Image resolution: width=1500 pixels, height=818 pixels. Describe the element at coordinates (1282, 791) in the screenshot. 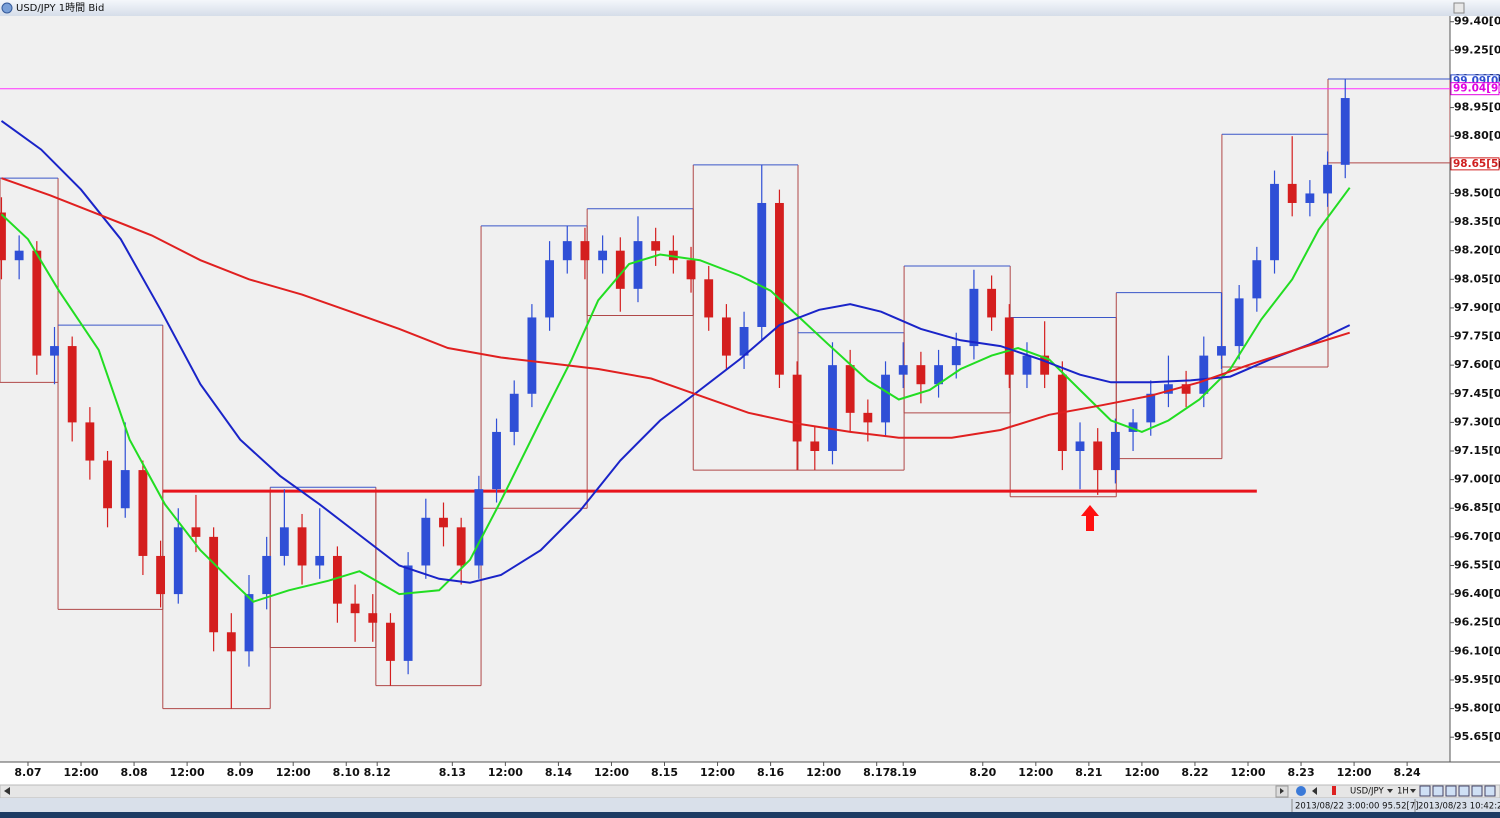

I see `scroll-right` at that location.